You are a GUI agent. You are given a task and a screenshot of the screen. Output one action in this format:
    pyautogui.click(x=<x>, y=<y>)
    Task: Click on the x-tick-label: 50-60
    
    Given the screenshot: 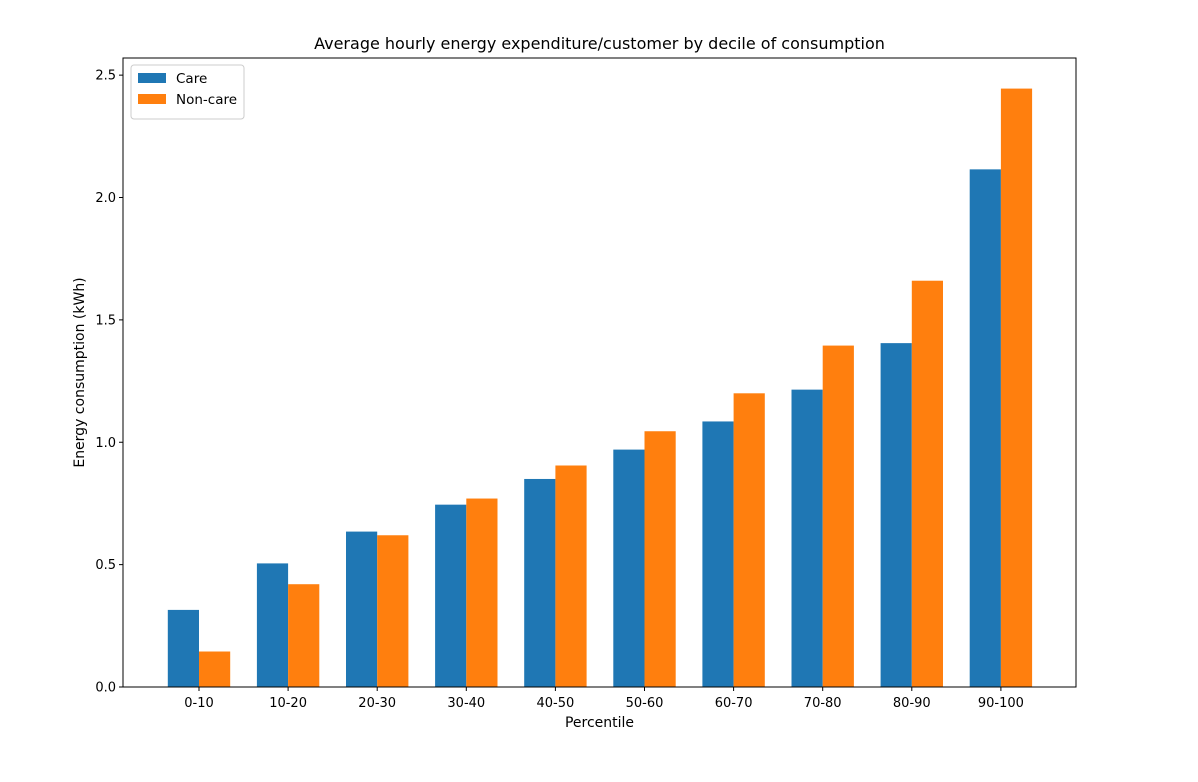 What is the action you would take?
    pyautogui.click(x=645, y=703)
    